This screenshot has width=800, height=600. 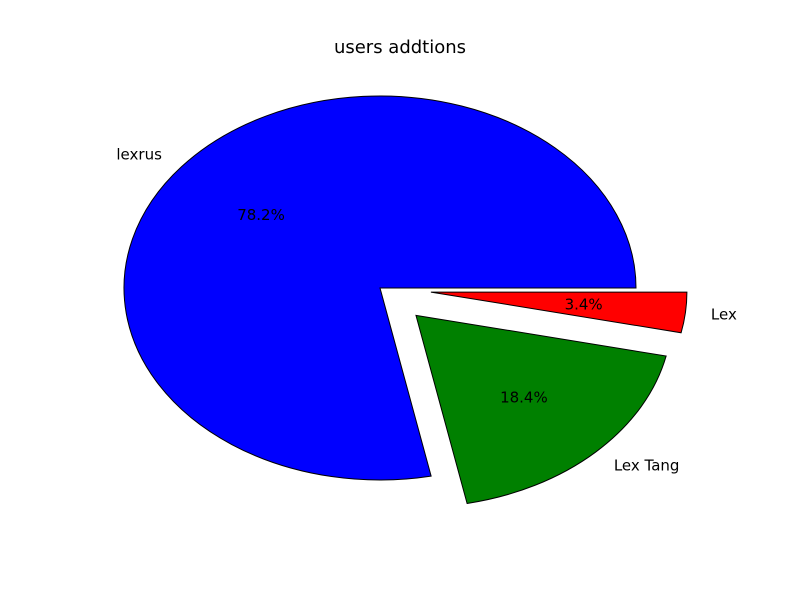 I want to click on slice-label: Lex, so click(x=724, y=315).